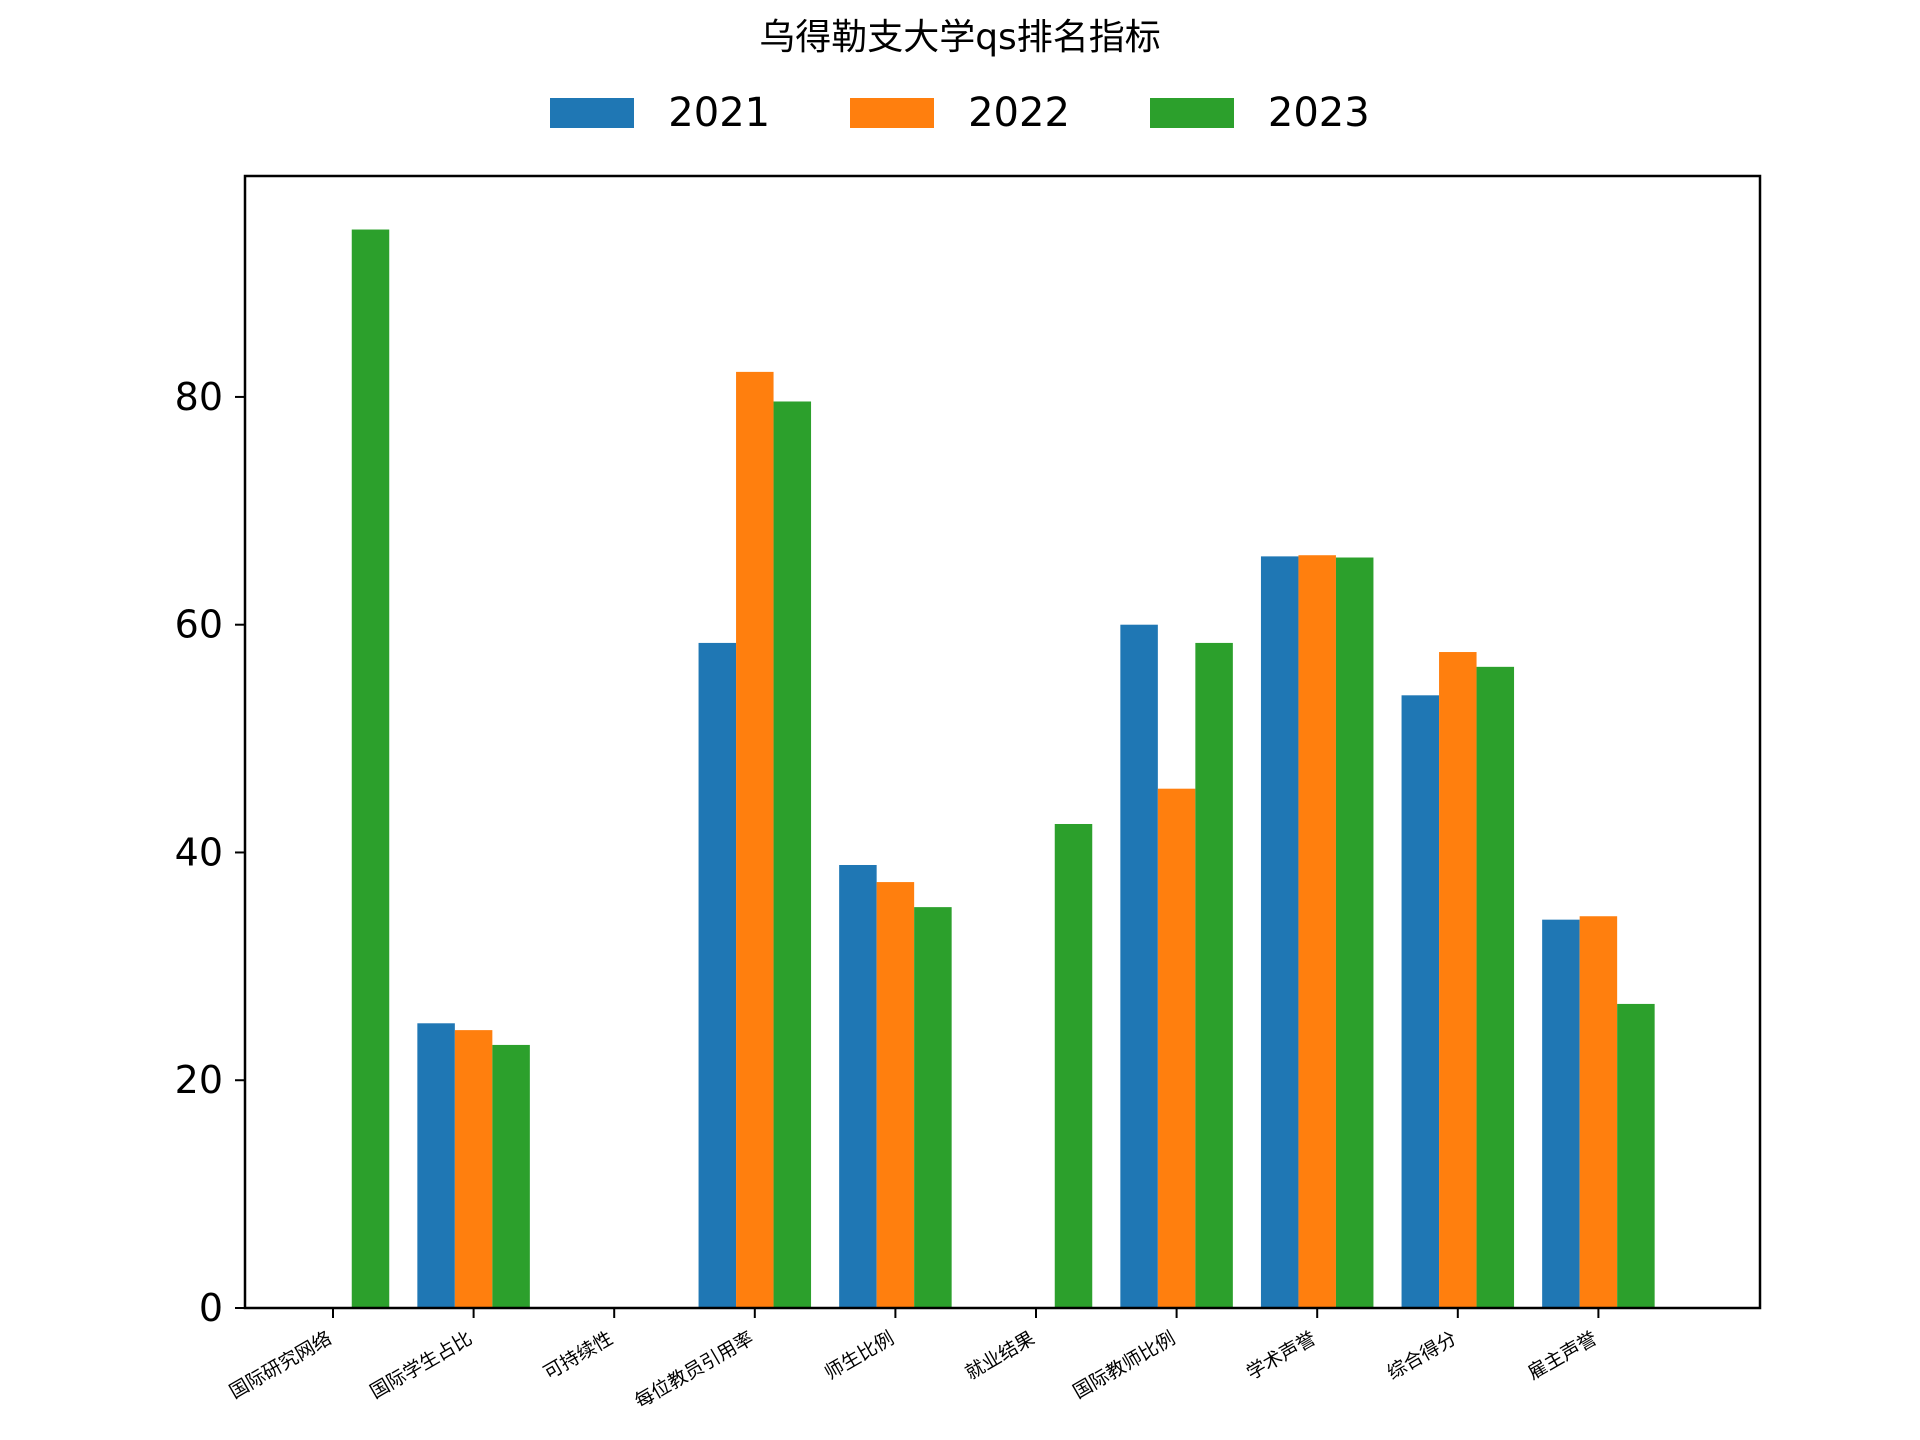 Image resolution: width=1920 pixels, height=1440 pixels. What do you see at coordinates (1421, 1355) in the screenshot?
I see `xtick-label-8: 综合得分` at bounding box center [1421, 1355].